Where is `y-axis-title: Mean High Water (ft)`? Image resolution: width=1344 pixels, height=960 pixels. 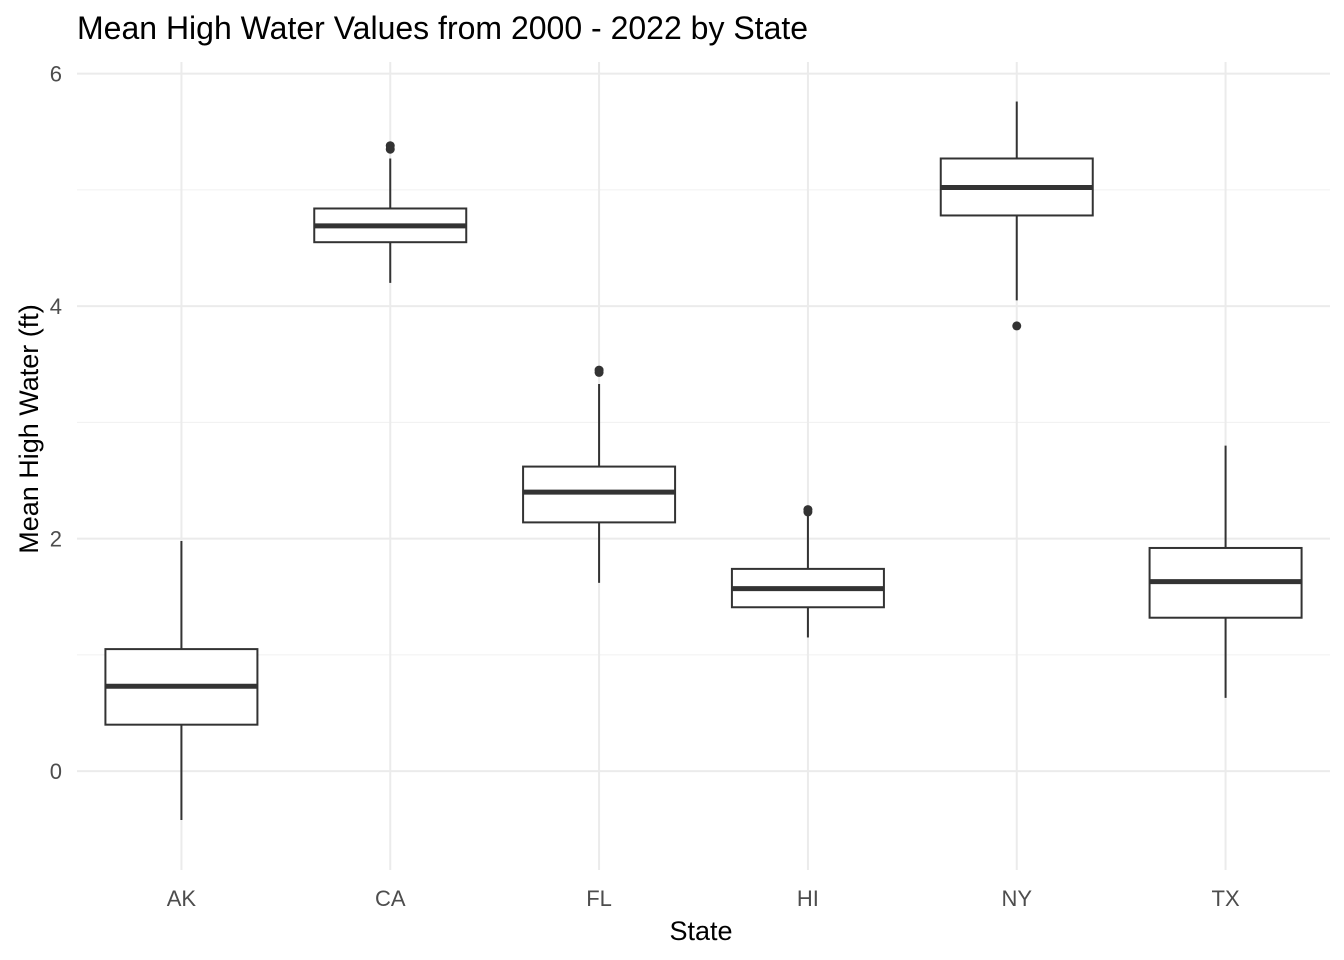
y-axis-title: Mean High Water (ft) is located at coordinates (29, 429).